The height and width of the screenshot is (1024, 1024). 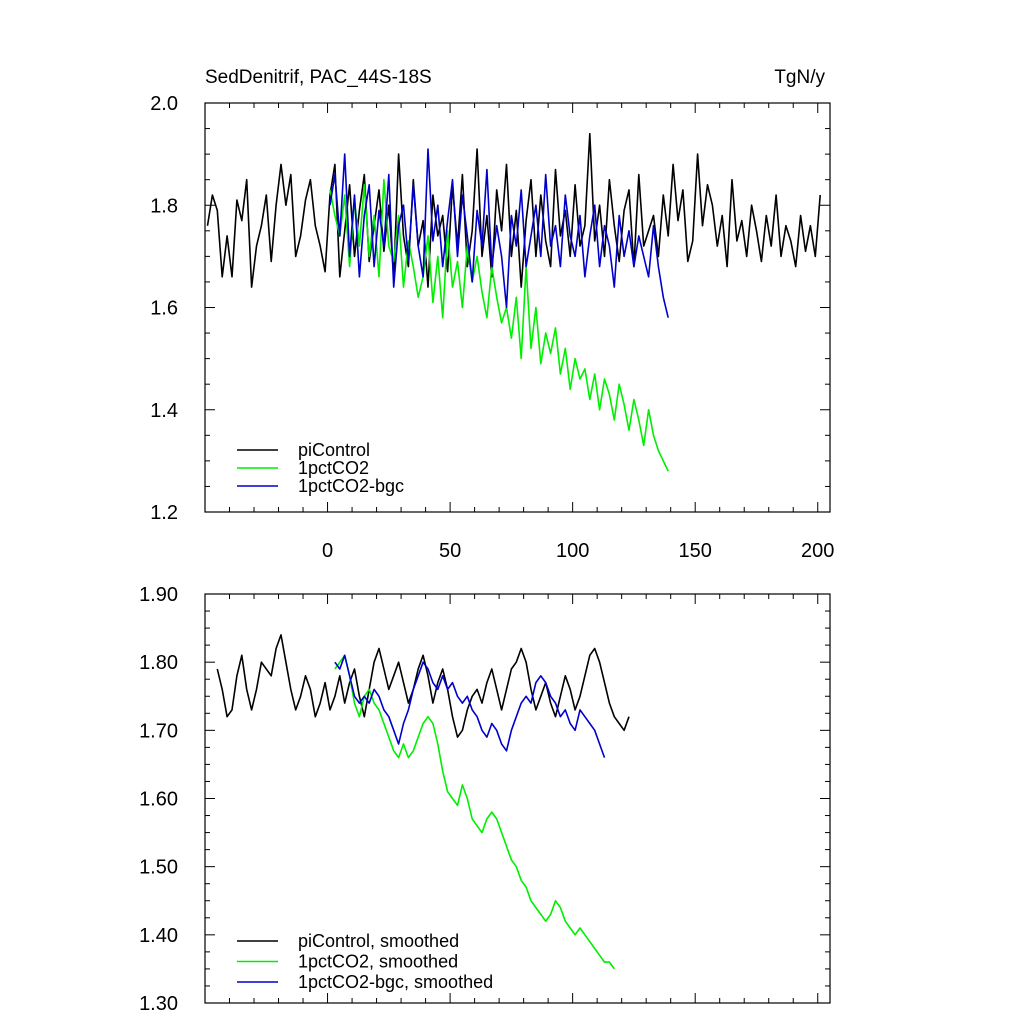 What do you see at coordinates (158, 663) in the screenshot?
I see `y-tick-label: 1.80` at bounding box center [158, 663].